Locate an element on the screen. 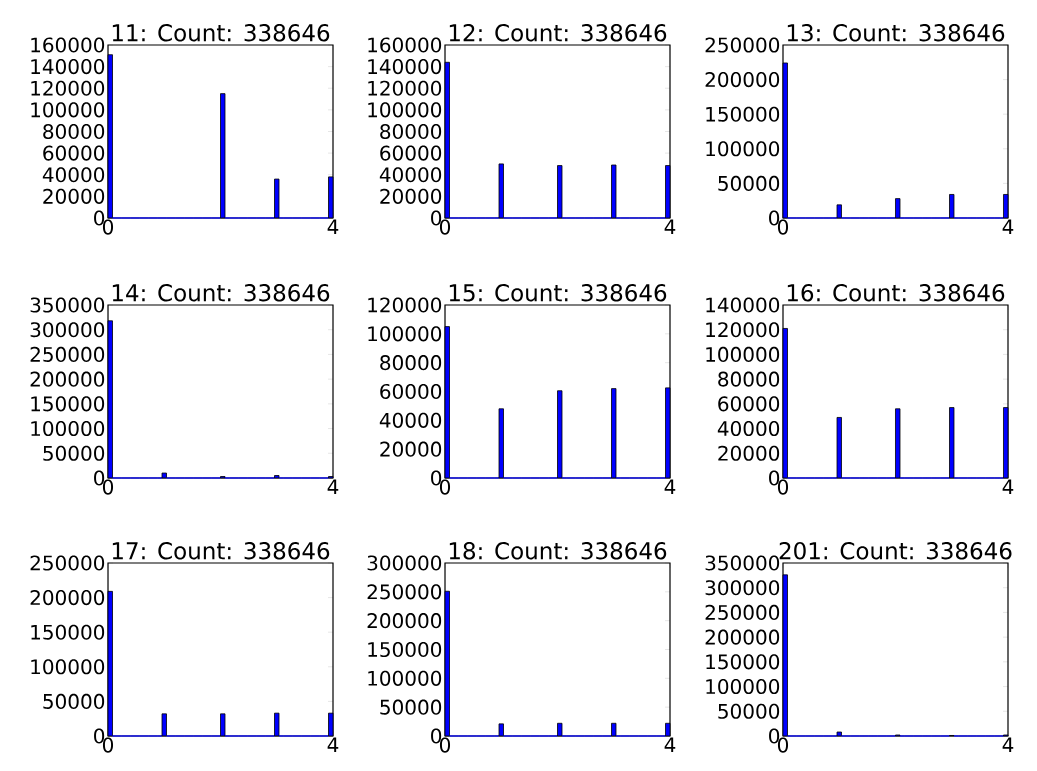  chart-title: 13: Count: 338646 is located at coordinates (896, 33).